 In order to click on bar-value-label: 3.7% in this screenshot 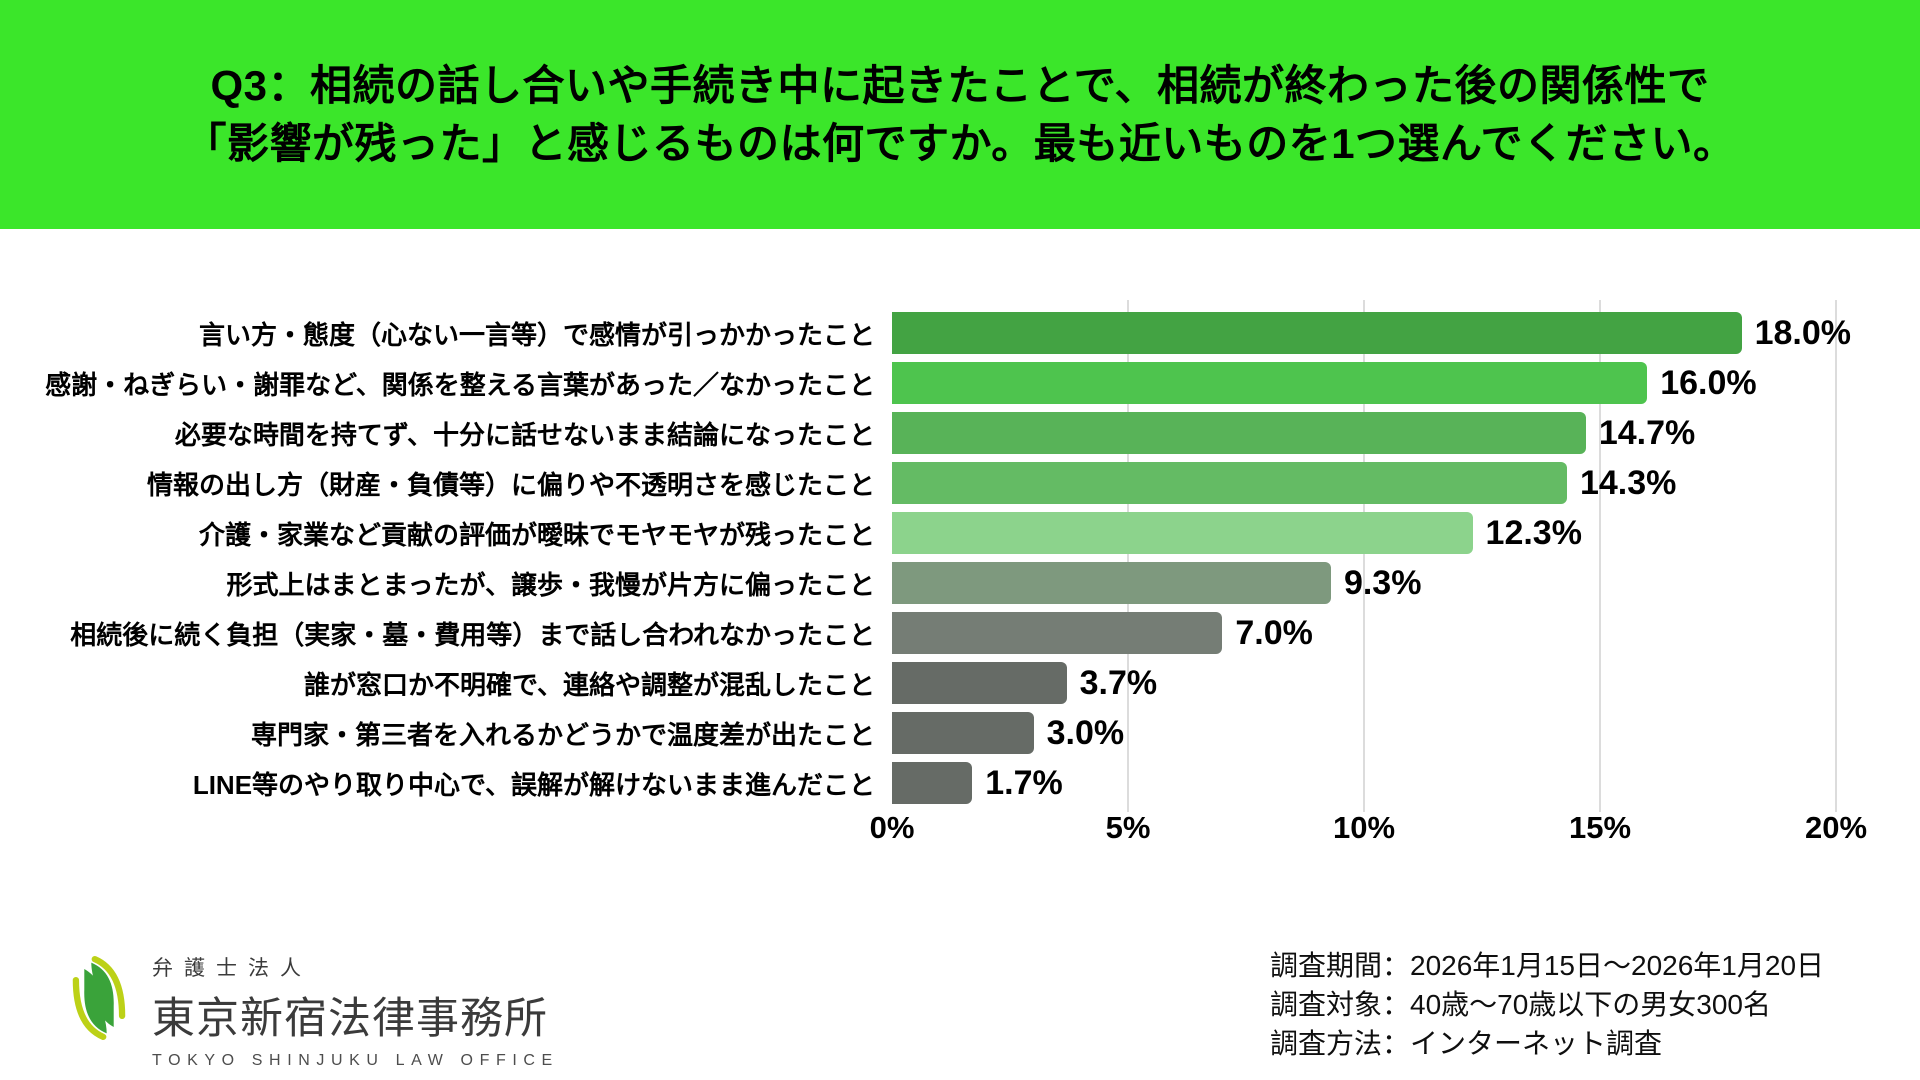, I will do `click(1118, 682)`.